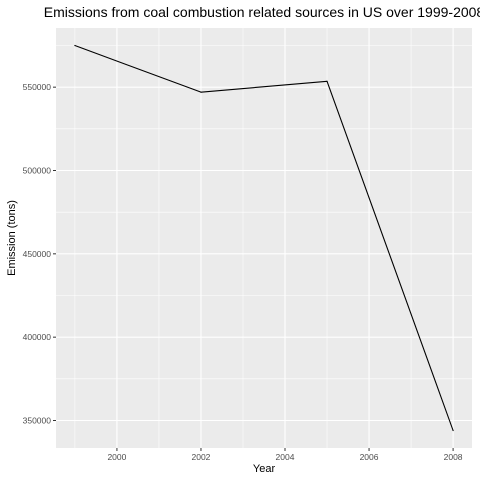  Describe the element at coordinates (37, 171) in the screenshot. I see `y-tick-label: 500000` at that location.